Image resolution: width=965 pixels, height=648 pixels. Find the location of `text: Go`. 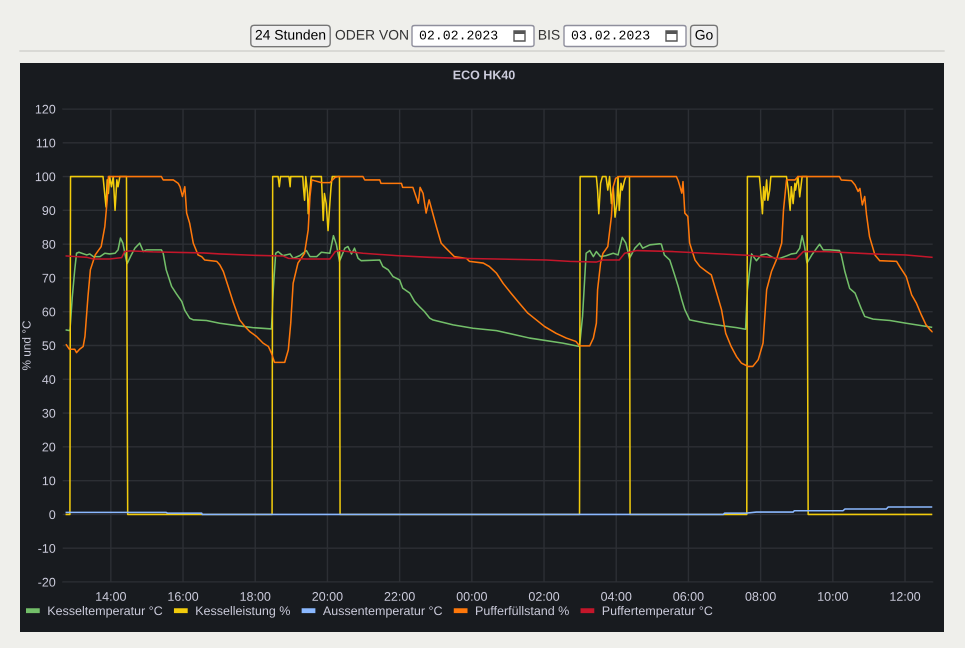

text: Go is located at coordinates (704, 35).